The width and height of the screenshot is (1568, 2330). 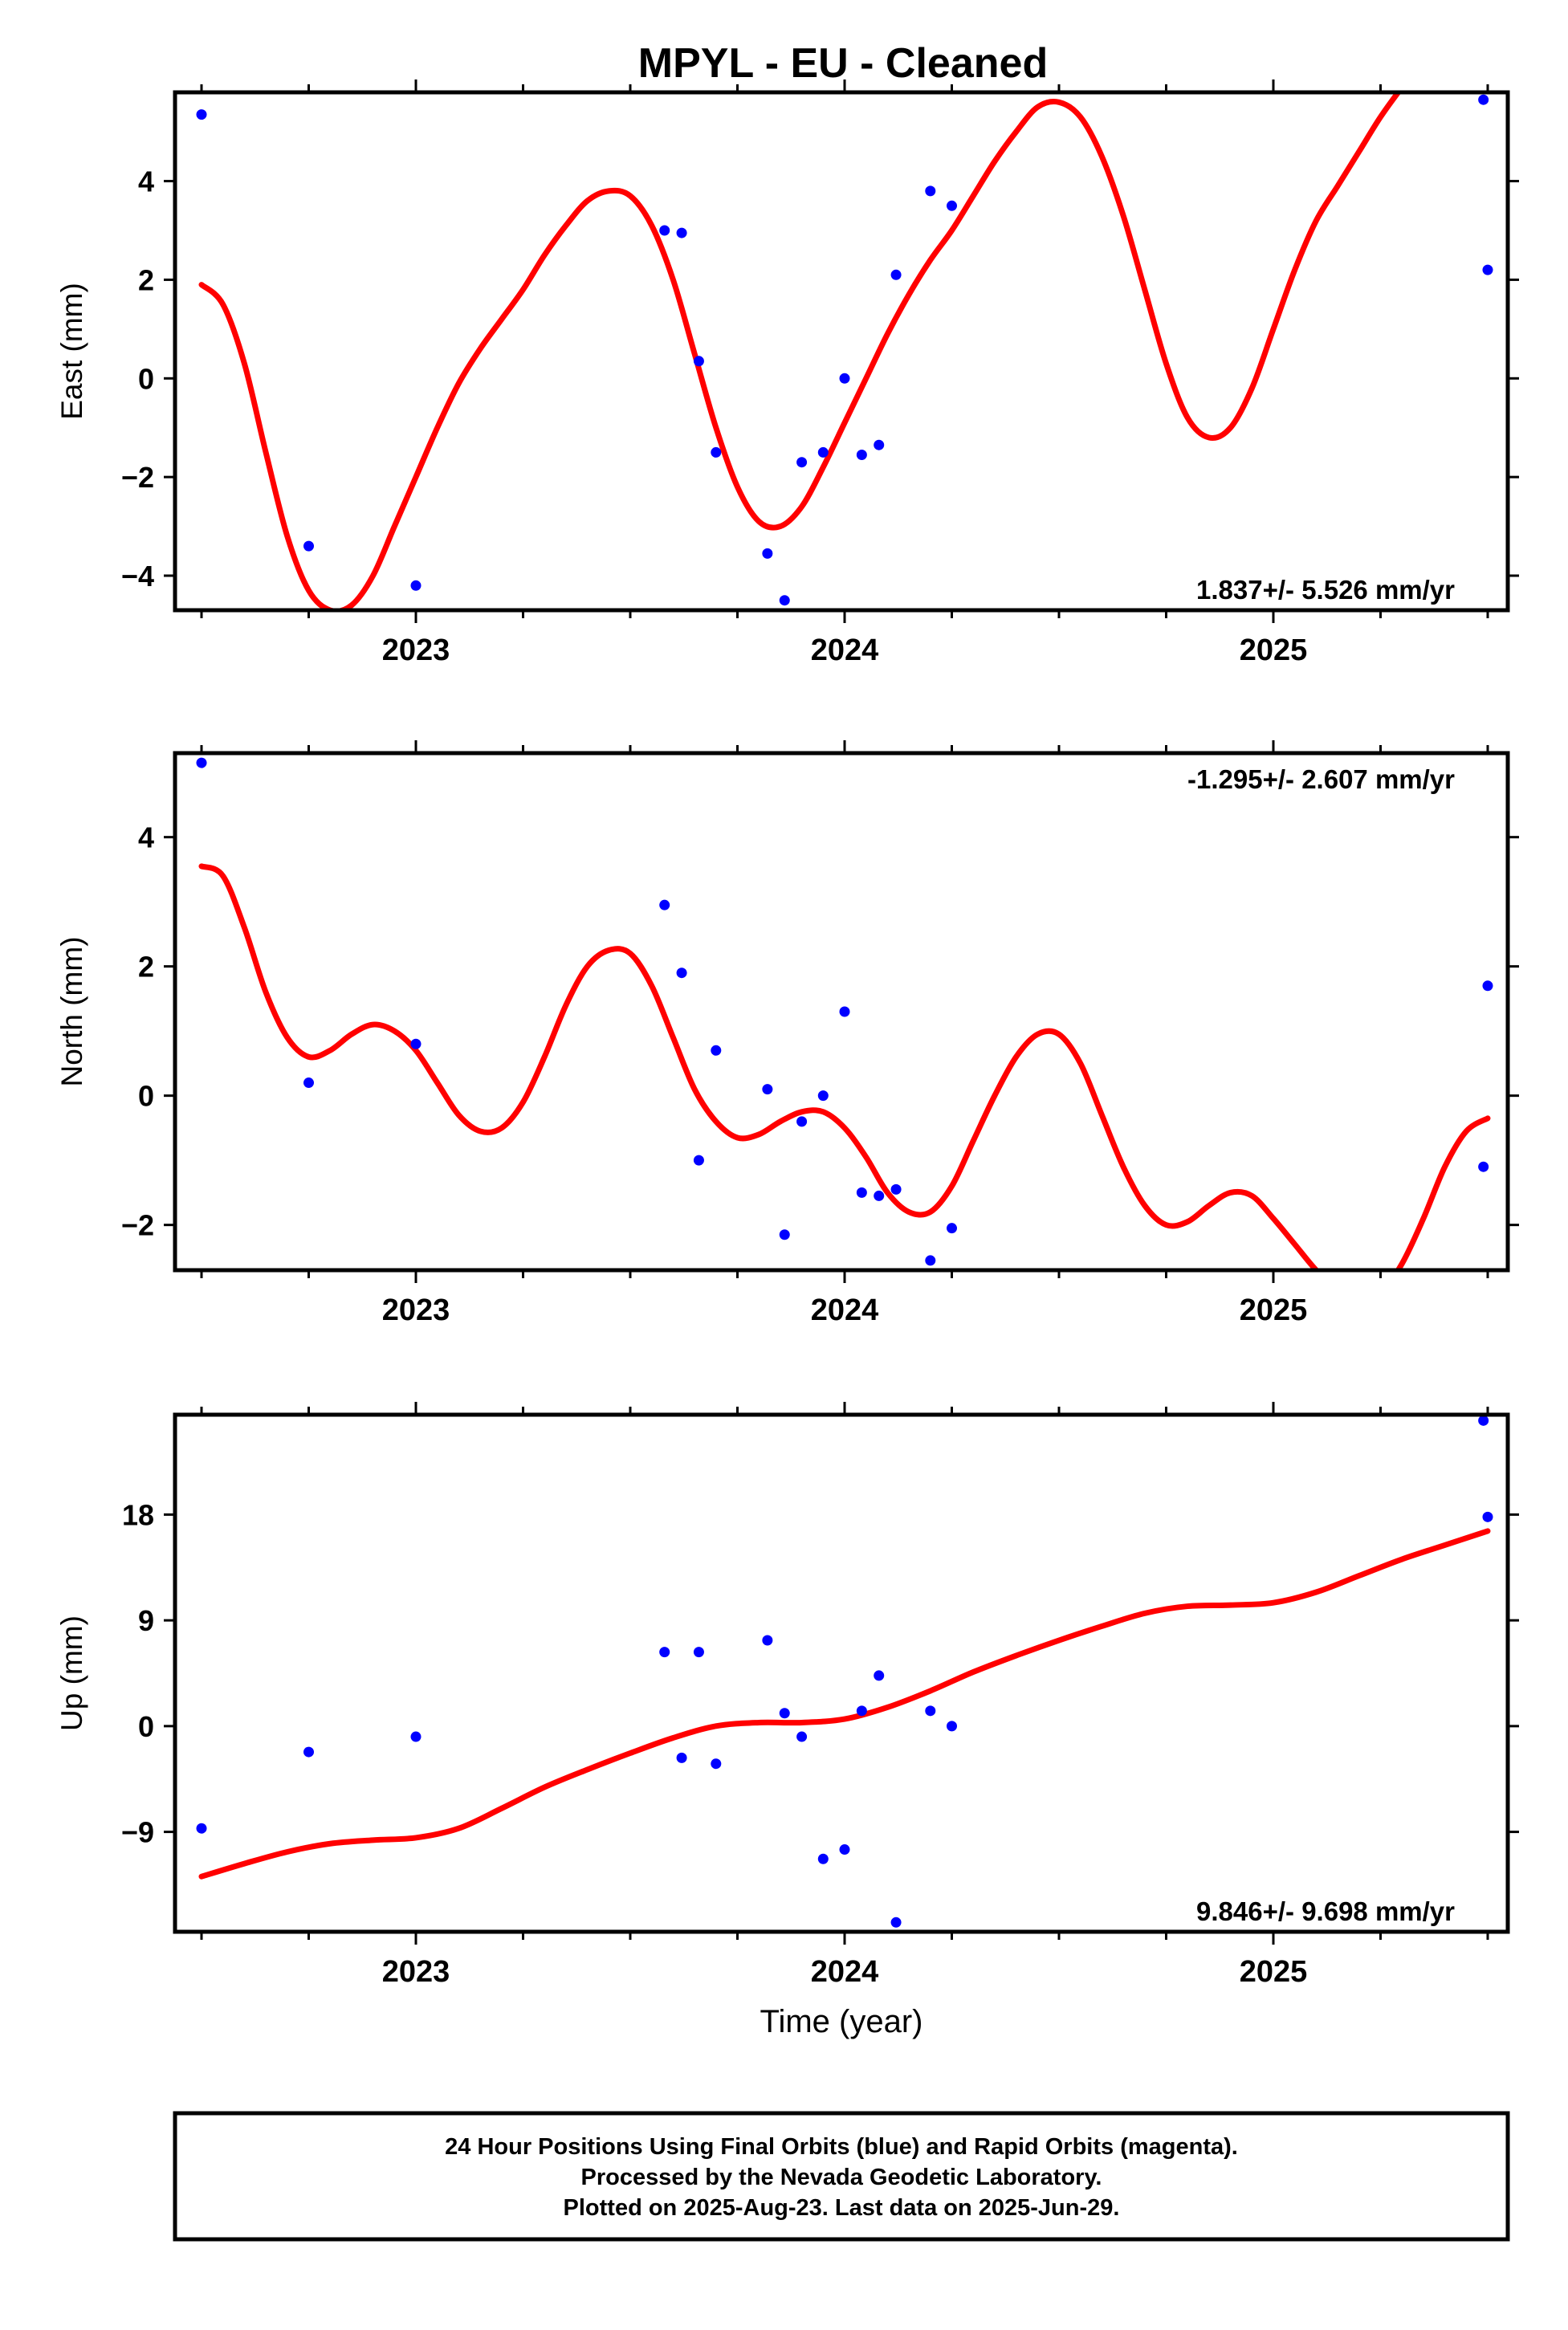 What do you see at coordinates (1321, 779) in the screenshot?
I see `north-rate-label: -1.295+/- 2.607 mm/yr` at bounding box center [1321, 779].